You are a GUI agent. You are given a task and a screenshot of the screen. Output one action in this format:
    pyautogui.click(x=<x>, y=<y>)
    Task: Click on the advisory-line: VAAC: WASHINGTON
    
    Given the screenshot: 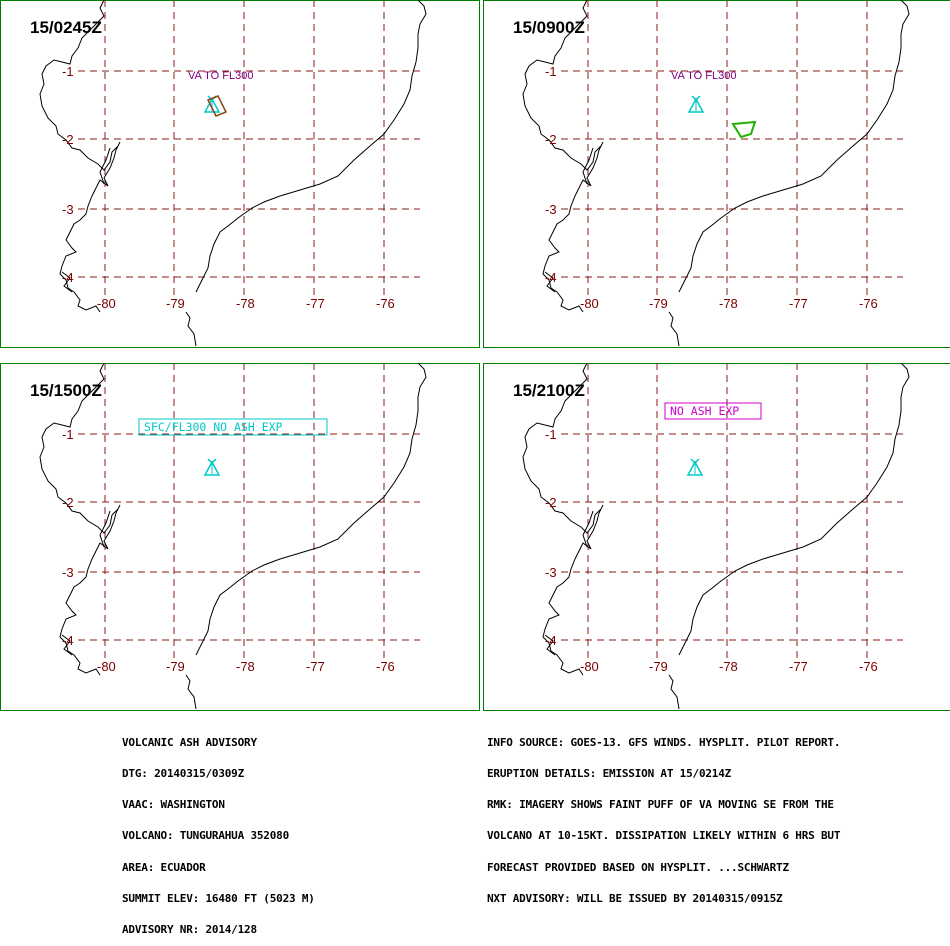 What is the action you would take?
    pyautogui.click(x=218, y=805)
    